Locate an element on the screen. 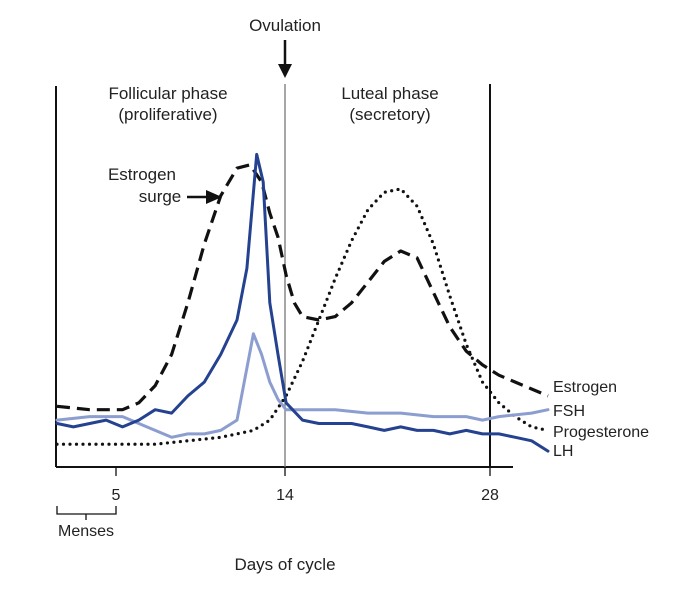 The width and height of the screenshot is (680, 592). ovulation-label: Ovulation is located at coordinates (285, 25).